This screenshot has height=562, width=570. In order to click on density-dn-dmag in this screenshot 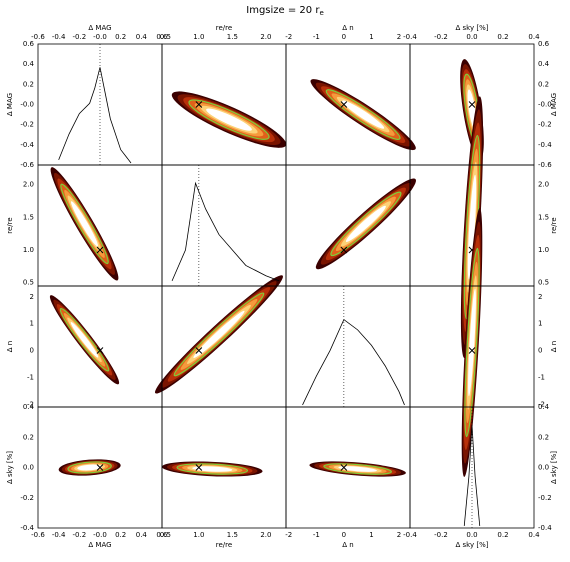, I will do `click(363, 115)`.